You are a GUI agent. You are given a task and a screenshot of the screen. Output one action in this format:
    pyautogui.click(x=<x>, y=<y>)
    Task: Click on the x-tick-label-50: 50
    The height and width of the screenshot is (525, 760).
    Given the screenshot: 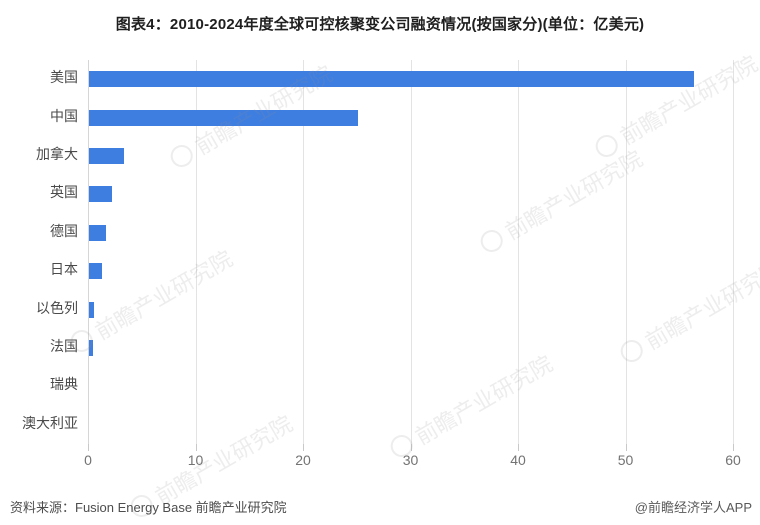 What is the action you would take?
    pyautogui.click(x=625, y=460)
    